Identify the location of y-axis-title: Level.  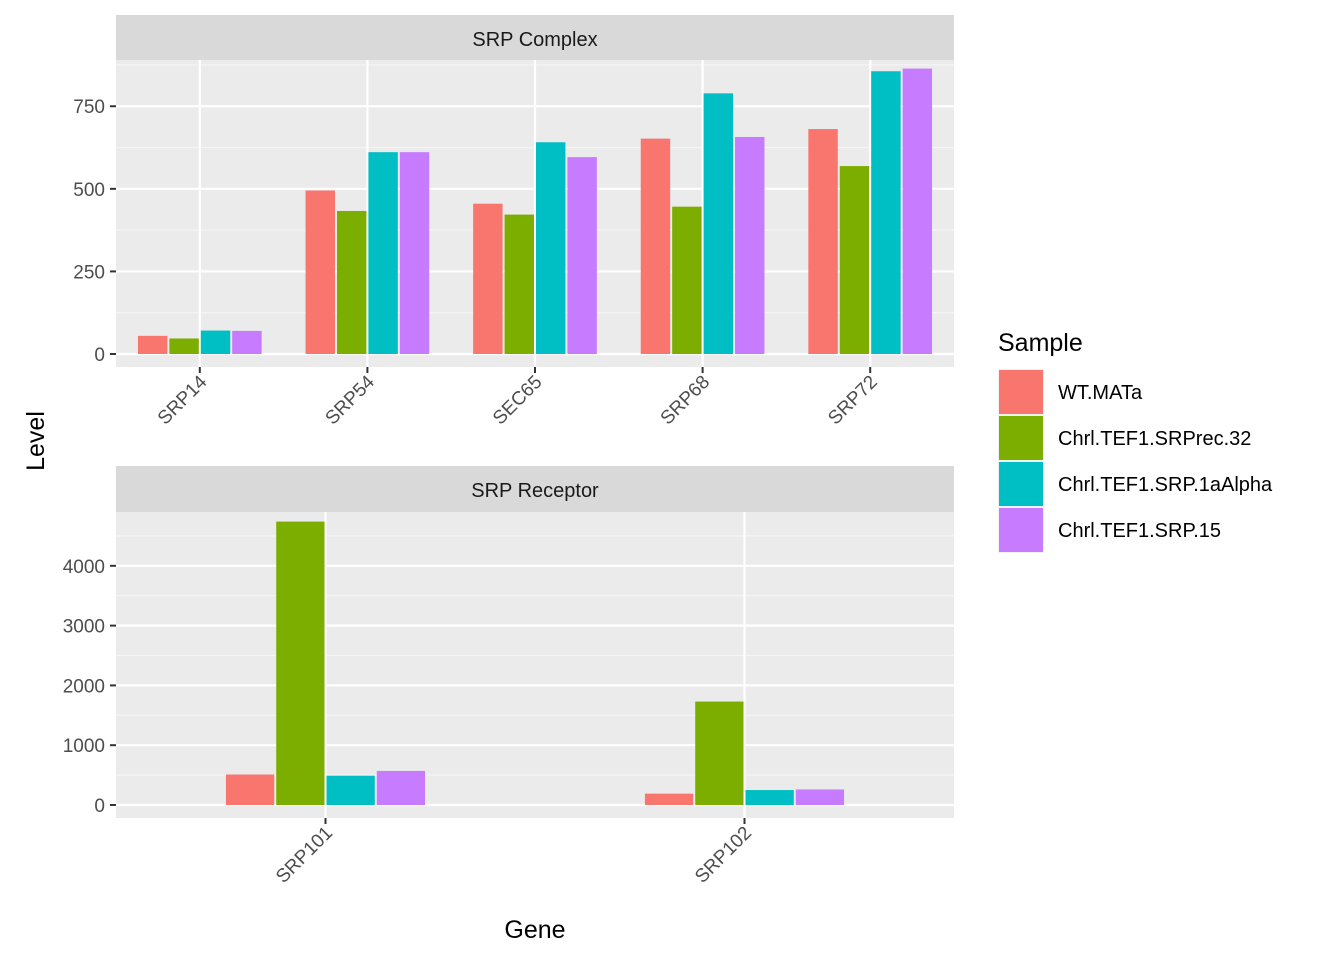
(36, 441).